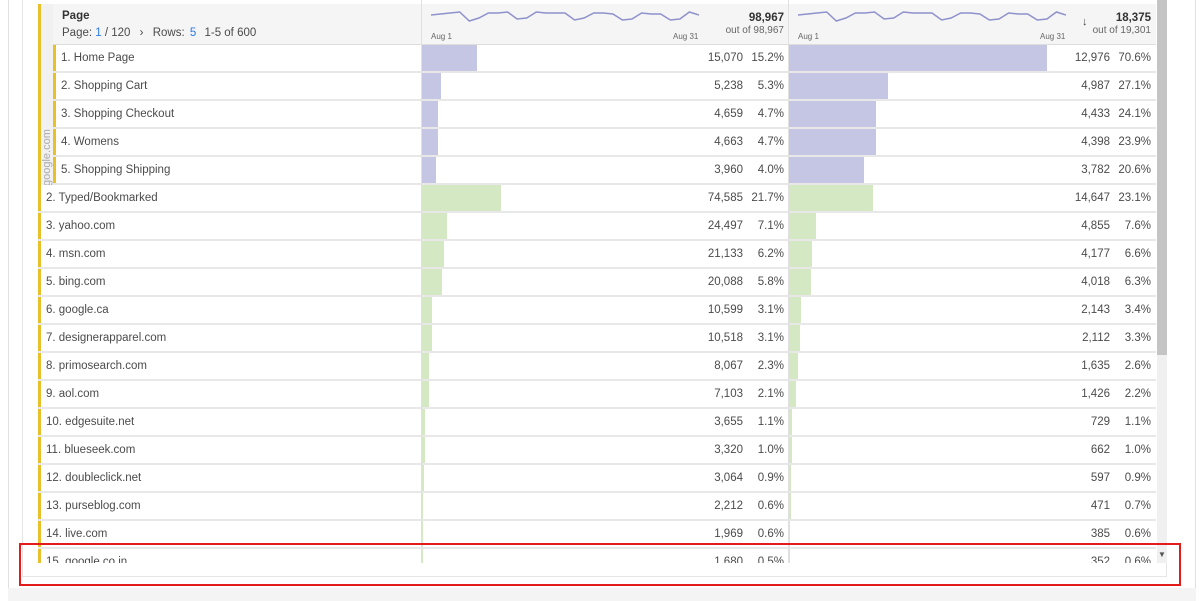  What do you see at coordinates (597, 311) in the screenshot?
I see `table-row: 6. google.ca 10,599 3.1% 2,143 3.4%` at bounding box center [597, 311].